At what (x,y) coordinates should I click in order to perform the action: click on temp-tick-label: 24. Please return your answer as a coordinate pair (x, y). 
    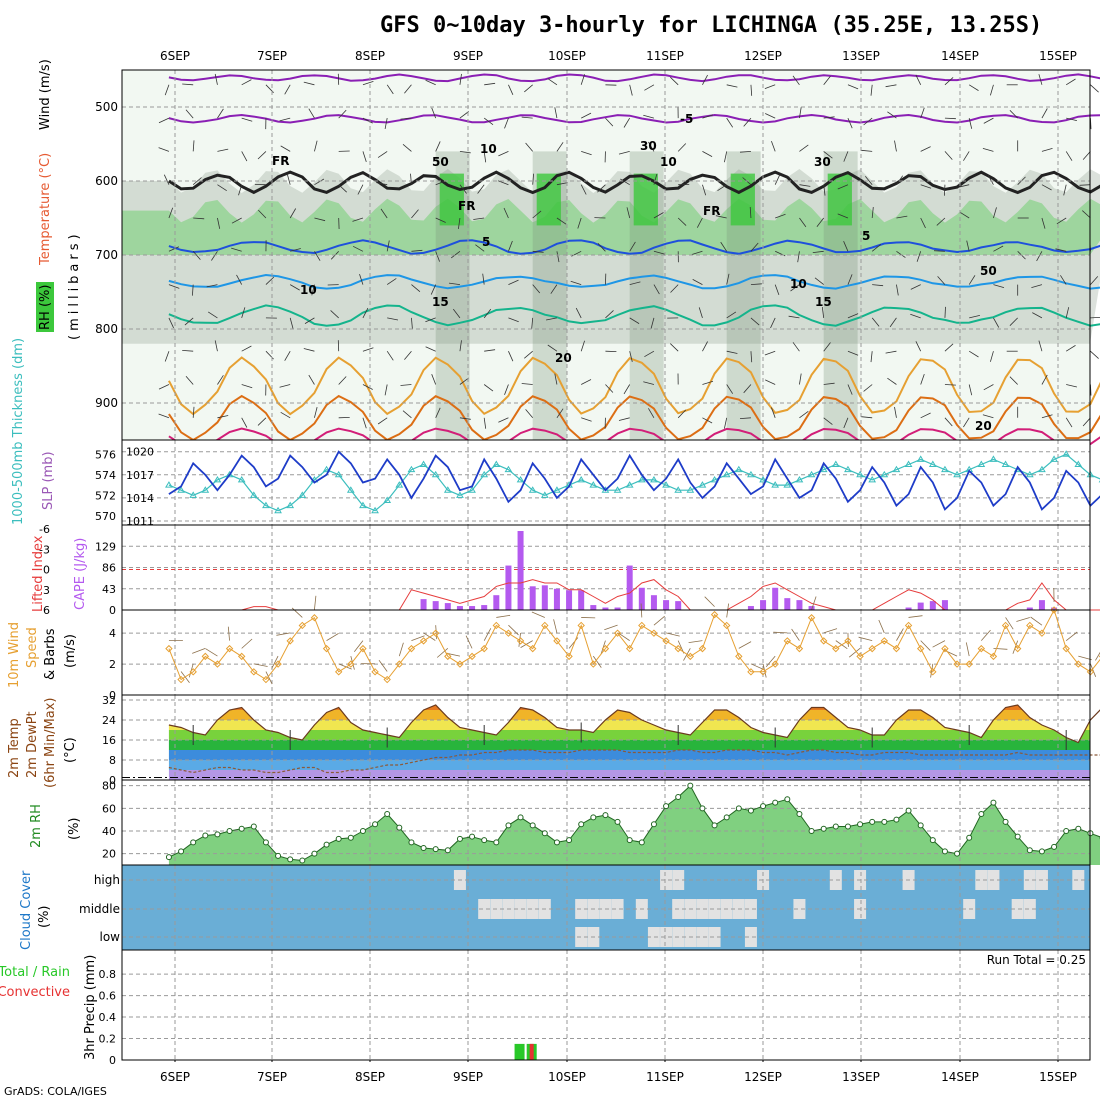
    Looking at the image, I should click on (109, 720).